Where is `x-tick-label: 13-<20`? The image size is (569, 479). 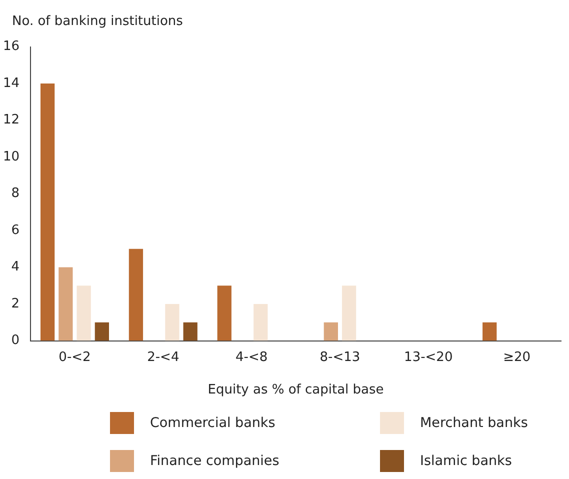 x-tick-label: 13-<20 is located at coordinates (428, 357).